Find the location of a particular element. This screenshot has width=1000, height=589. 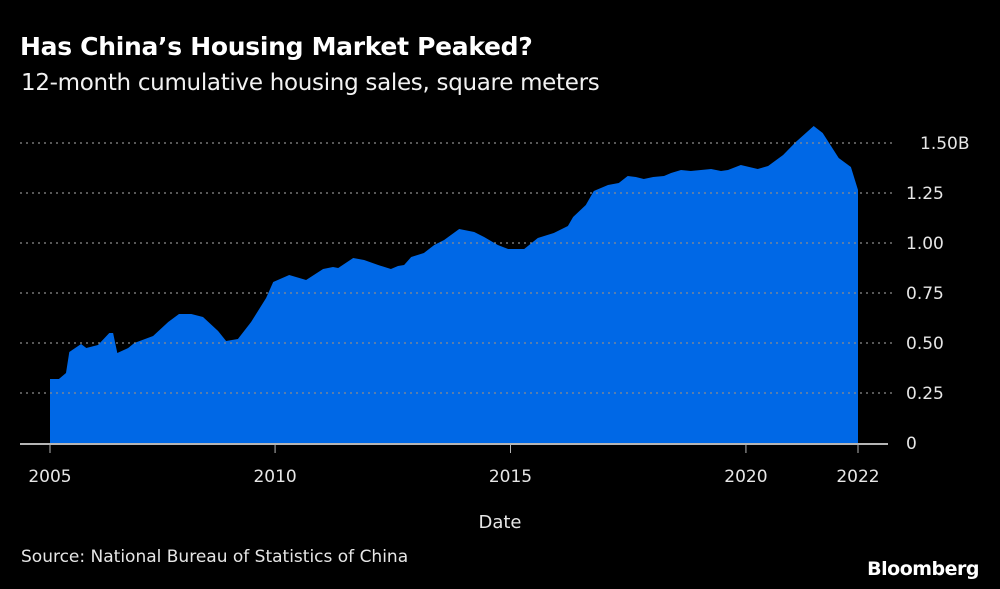

chart-title: Has China’s Housing Market Peaked? is located at coordinates (276, 46).